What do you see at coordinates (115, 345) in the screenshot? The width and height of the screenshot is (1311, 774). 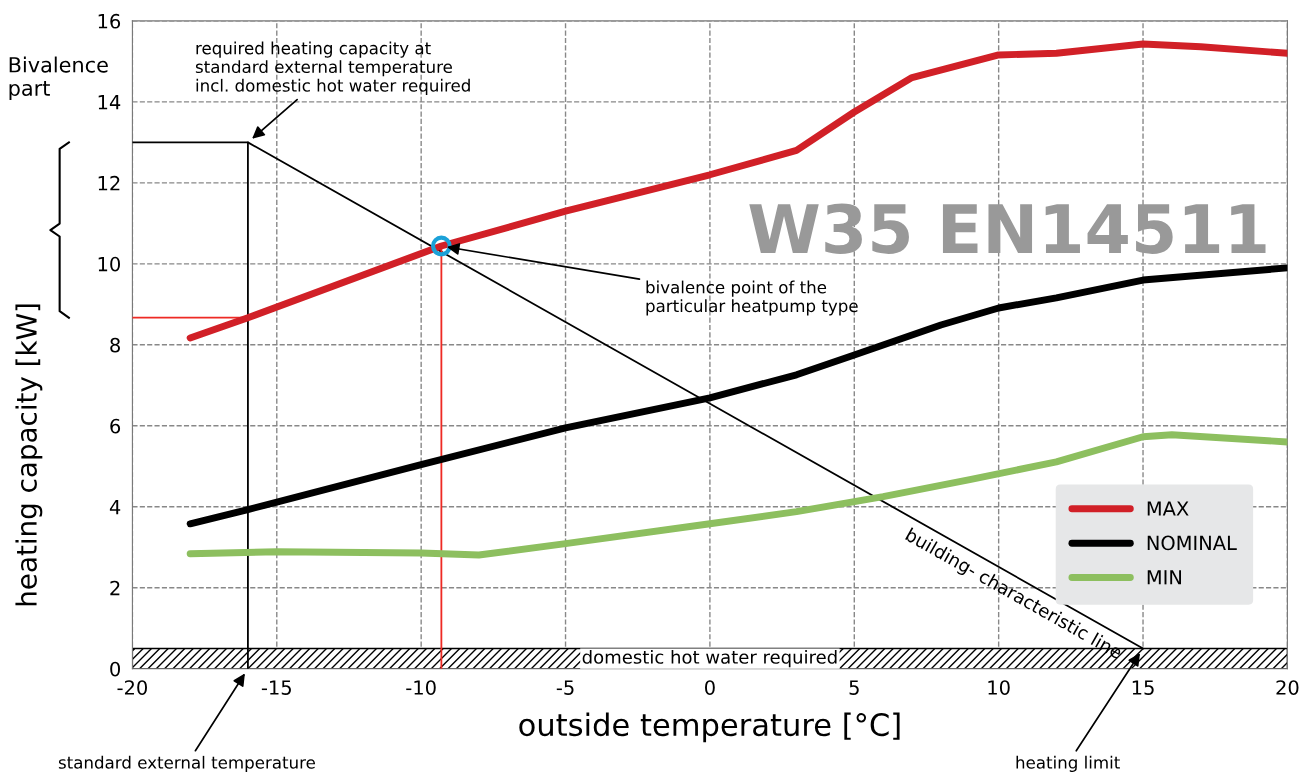 I see `y-tick-label: 8` at bounding box center [115, 345].